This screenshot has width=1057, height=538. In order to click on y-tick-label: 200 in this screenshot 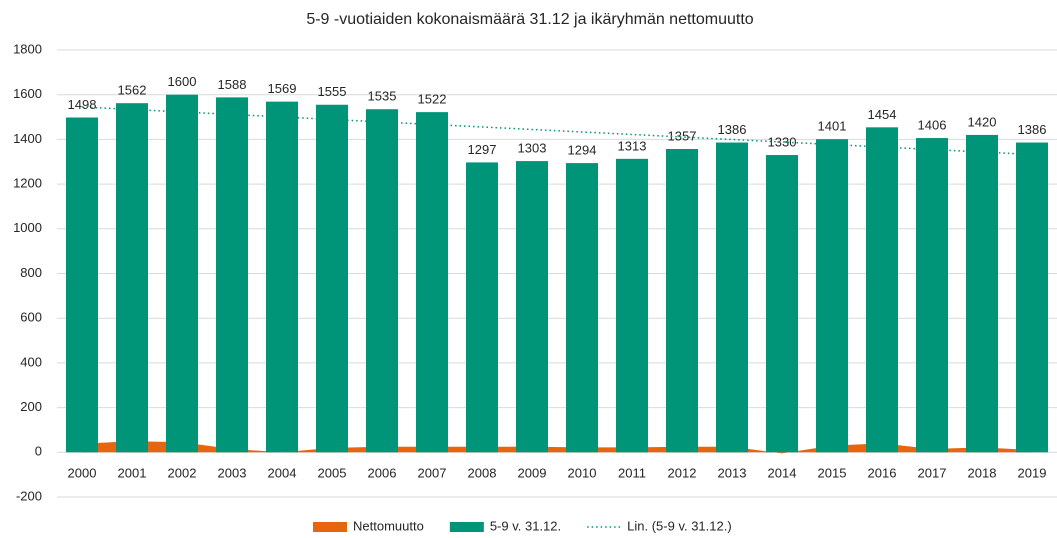, I will do `click(31, 406)`.